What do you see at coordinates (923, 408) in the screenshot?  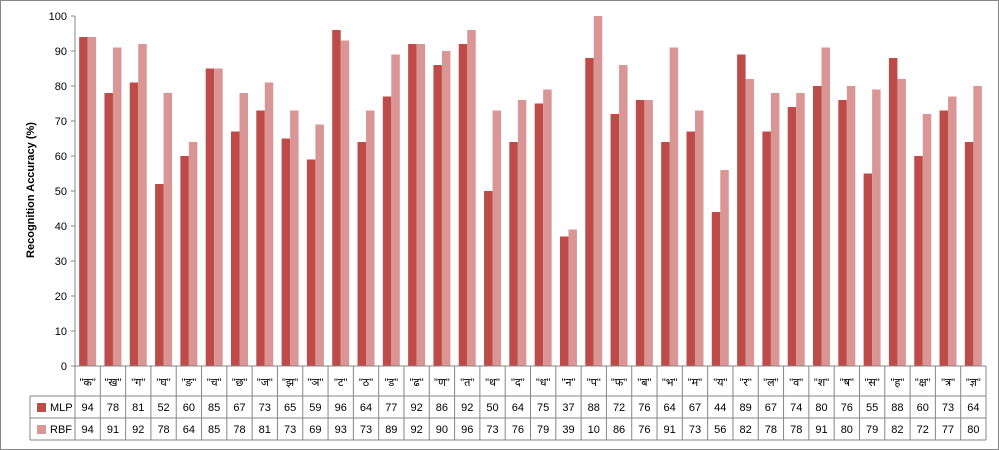 I see `data-label-mlp: 60` at bounding box center [923, 408].